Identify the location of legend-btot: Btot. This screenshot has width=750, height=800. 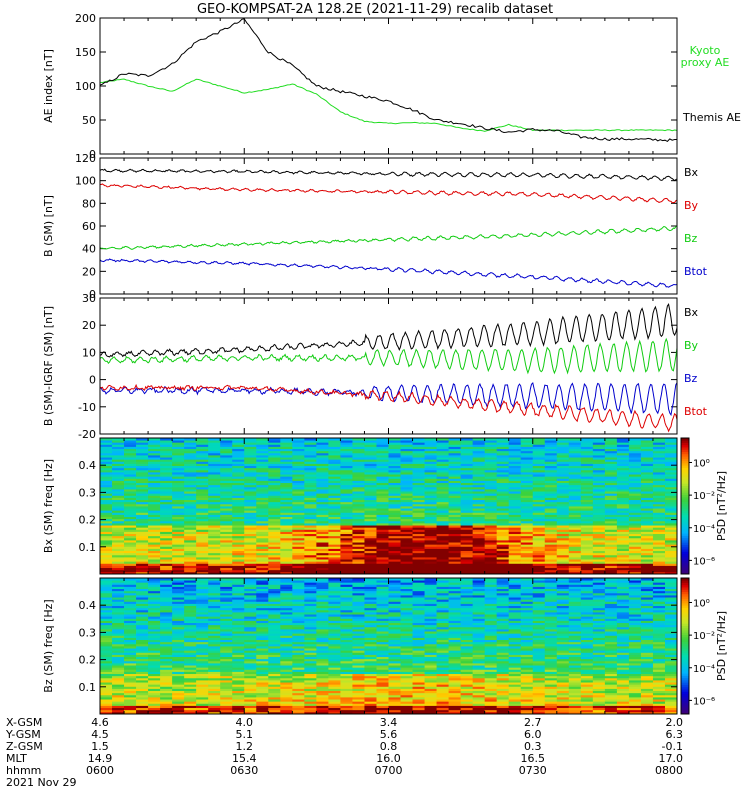
(696, 271).